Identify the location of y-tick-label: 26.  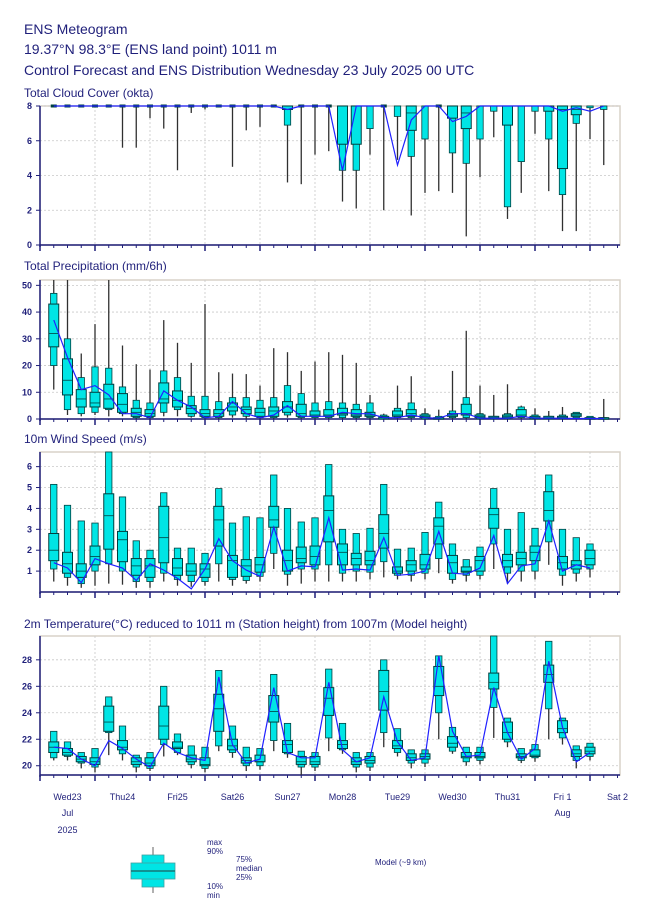
(27, 686).